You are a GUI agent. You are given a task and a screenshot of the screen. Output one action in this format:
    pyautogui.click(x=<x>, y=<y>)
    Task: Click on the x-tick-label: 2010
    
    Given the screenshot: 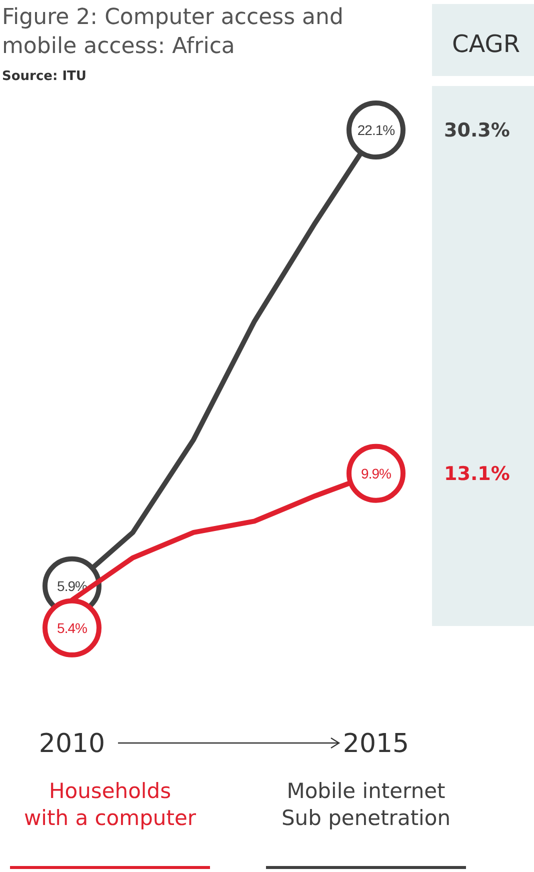 What is the action you would take?
    pyautogui.click(x=72, y=744)
    